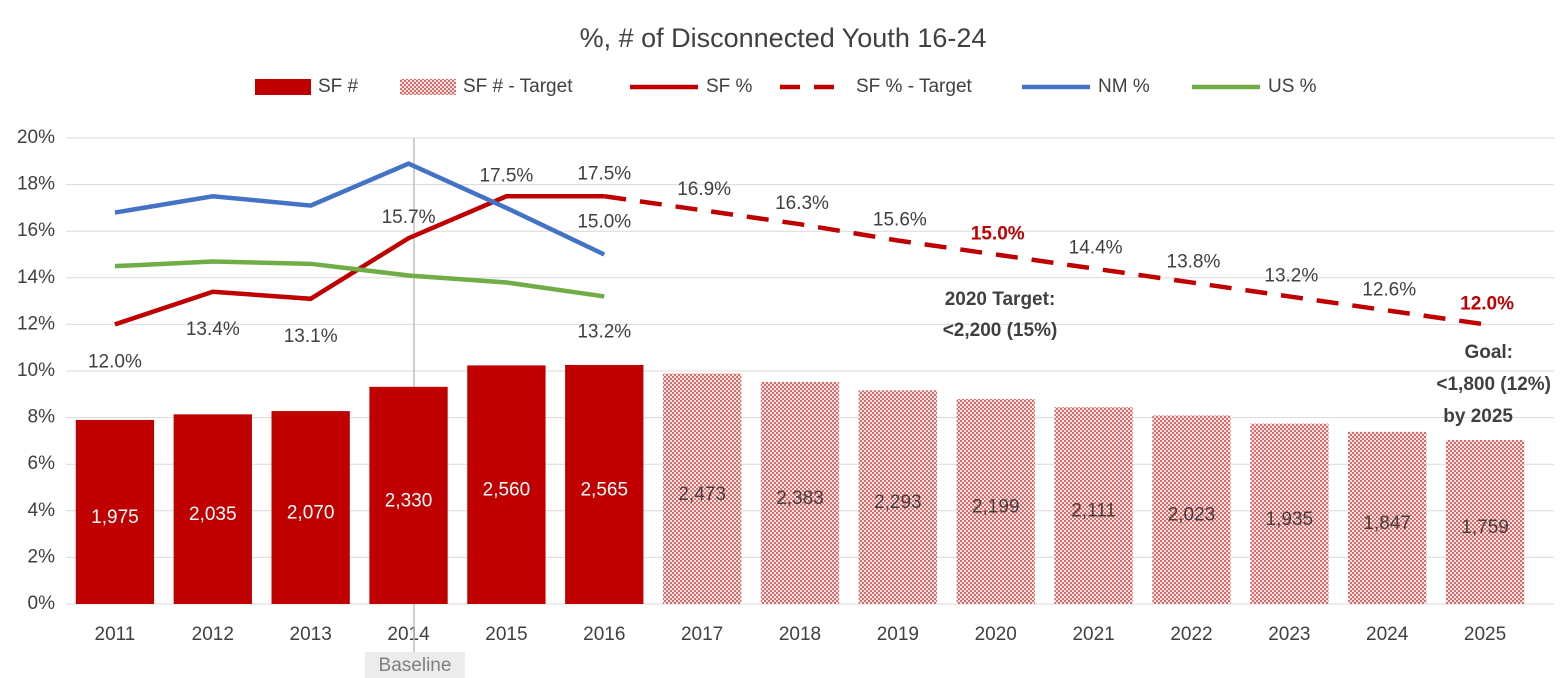 The height and width of the screenshot is (678, 1567). I want to click on data-label: 12.6%, so click(1389, 289).